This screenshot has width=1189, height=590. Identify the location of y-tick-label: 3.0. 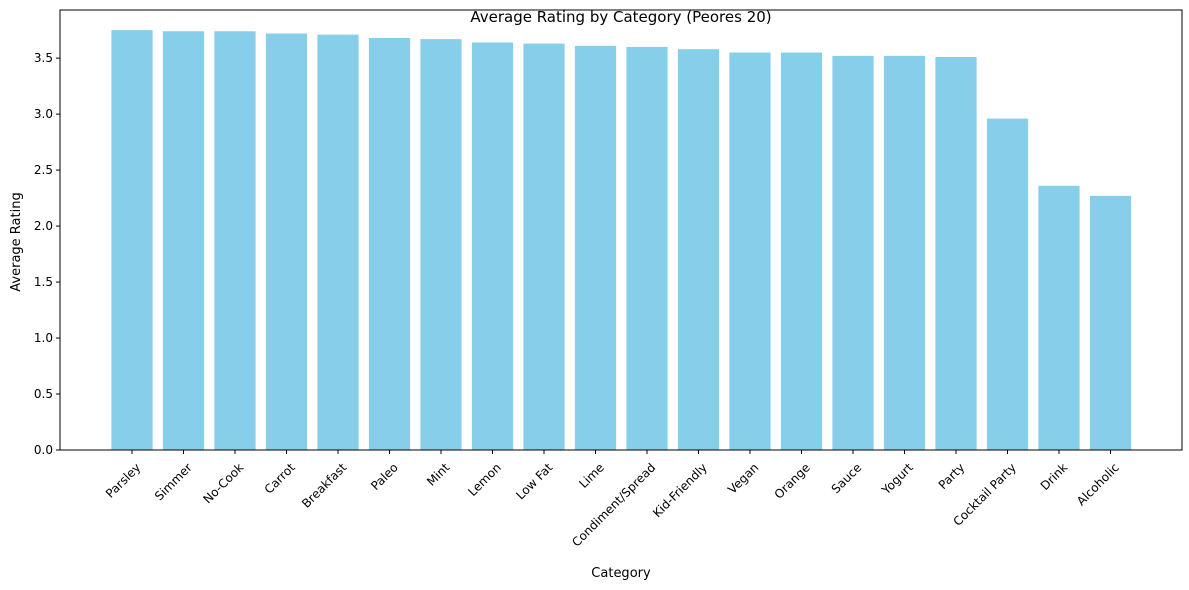
(43, 114).